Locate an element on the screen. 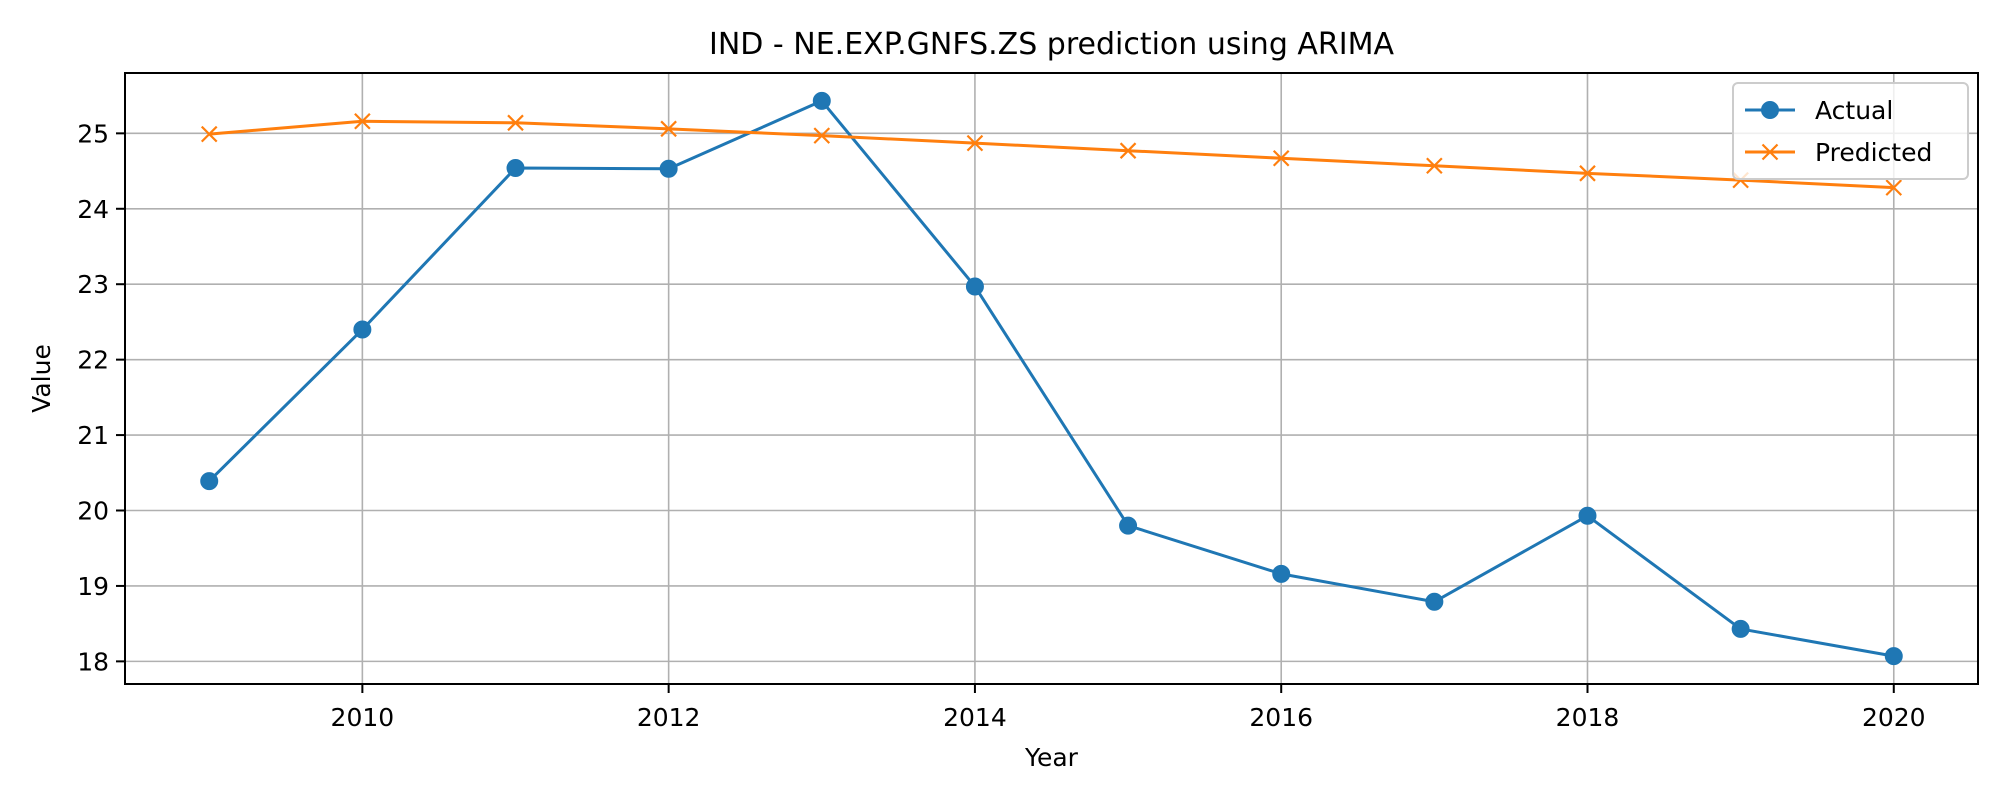 This screenshot has height=800, width=2000. y-axis-label: Value is located at coordinates (41, 378).